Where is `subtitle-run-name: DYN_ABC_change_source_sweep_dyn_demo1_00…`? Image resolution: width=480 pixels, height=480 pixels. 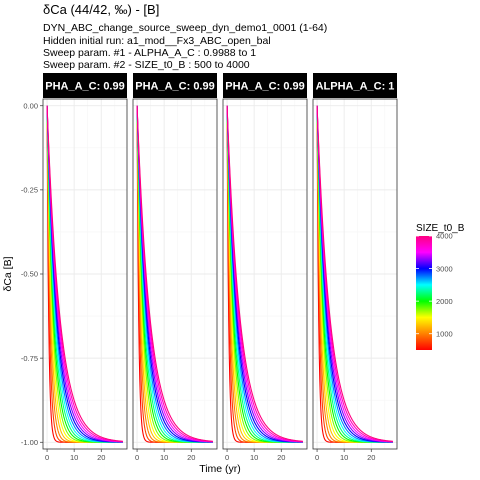 subtitle-run-name: DYN_ABC_change_source_sweep_dyn_demo1_00… is located at coordinates (185, 28).